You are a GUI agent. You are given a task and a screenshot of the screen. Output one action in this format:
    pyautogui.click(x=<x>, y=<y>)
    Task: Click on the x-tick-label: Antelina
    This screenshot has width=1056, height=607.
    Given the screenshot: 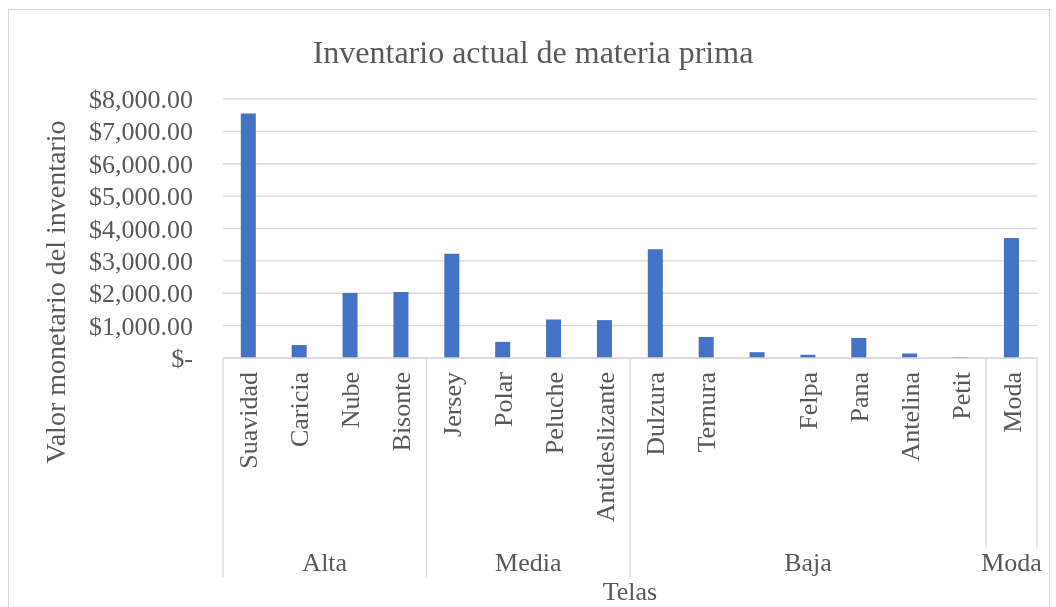 What is the action you would take?
    pyautogui.click(x=910, y=416)
    